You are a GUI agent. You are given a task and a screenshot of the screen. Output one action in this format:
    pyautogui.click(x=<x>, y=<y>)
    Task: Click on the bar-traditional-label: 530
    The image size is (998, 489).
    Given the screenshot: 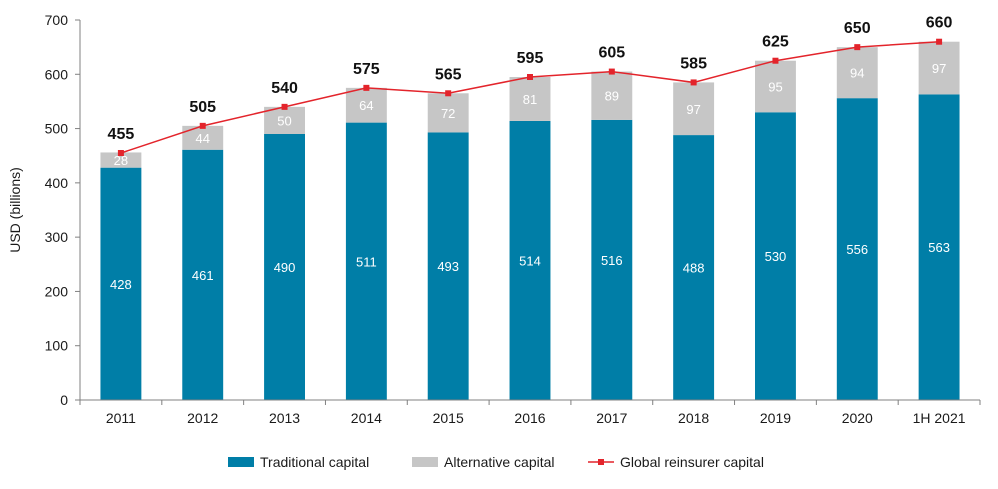 What is the action you would take?
    pyautogui.click(x=776, y=256)
    